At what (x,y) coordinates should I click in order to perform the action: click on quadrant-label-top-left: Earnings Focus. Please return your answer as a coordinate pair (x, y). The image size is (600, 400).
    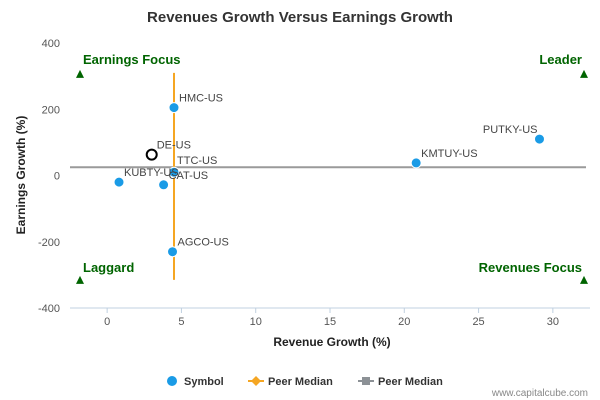
    Looking at the image, I should click on (132, 59).